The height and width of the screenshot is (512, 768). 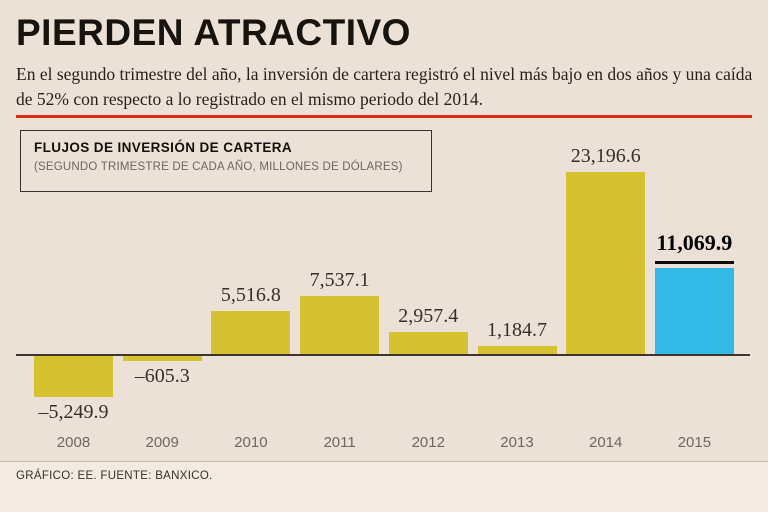 I want to click on red-divider, so click(x=384, y=116).